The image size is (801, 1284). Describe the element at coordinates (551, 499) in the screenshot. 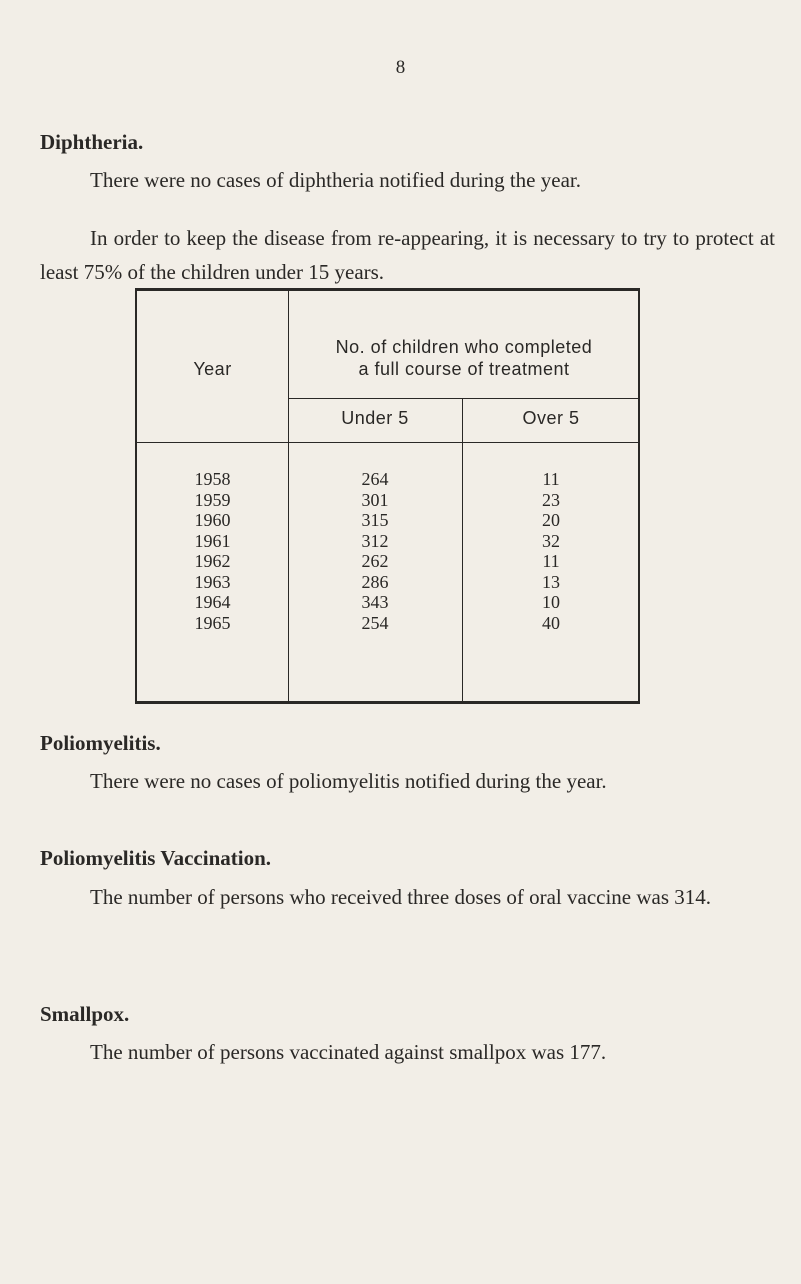

I see `table-cell-over5: 23` at that location.